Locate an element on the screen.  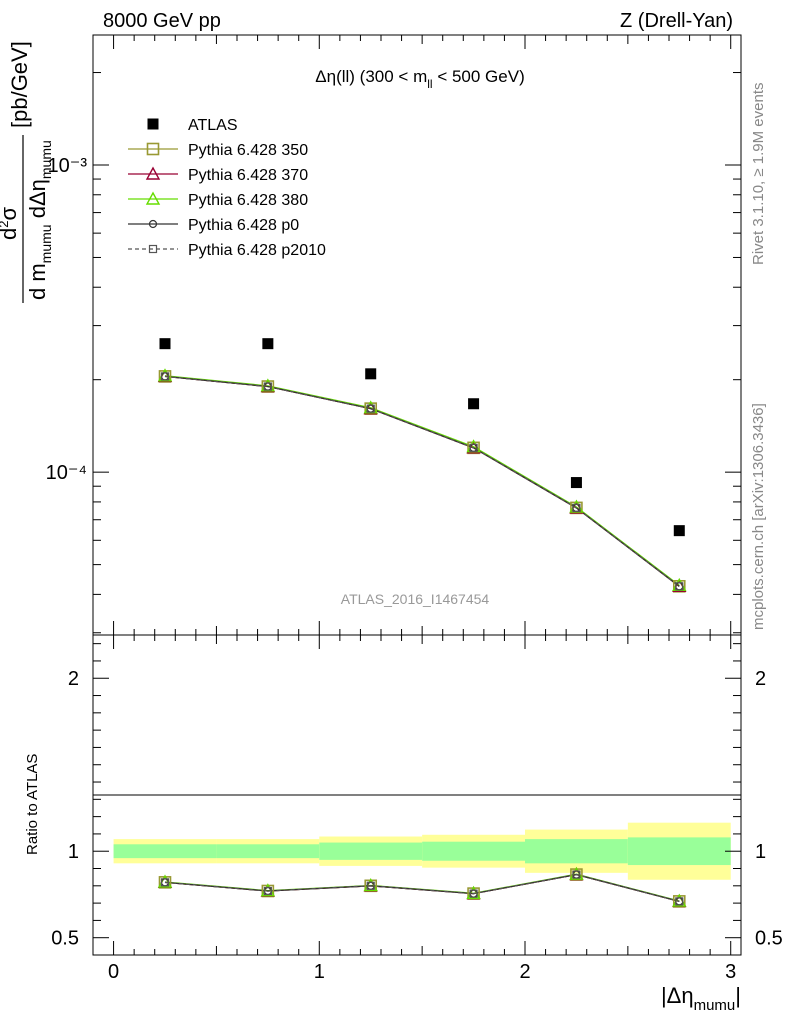
legend-label: Pythia 6.428 p0 is located at coordinates (243, 225).